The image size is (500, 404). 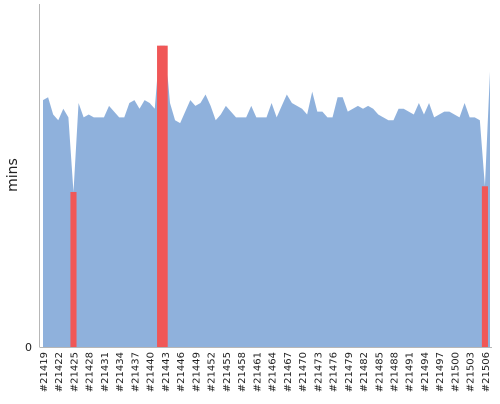 I want to click on x-tick-label: #21485, so click(x=379, y=372).